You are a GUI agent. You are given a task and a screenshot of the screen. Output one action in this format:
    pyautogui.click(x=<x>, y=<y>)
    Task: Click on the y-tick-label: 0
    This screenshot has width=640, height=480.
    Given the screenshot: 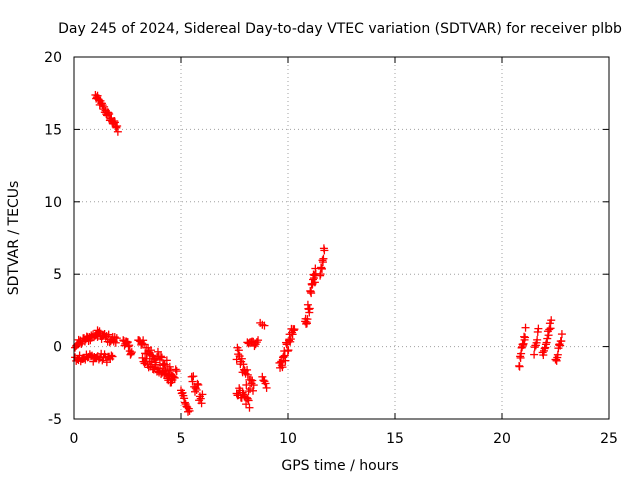 What is the action you would take?
    pyautogui.click(x=57, y=348)
    